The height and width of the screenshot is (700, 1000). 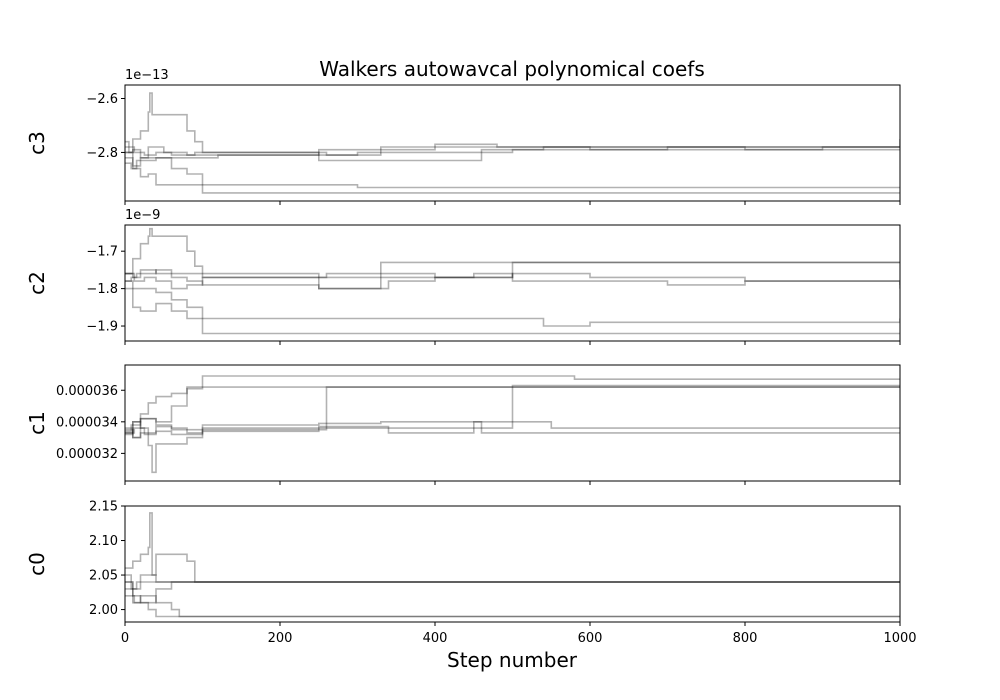 What do you see at coordinates (142, 215) in the screenshot?
I see `offset-label: 1e−9` at bounding box center [142, 215].